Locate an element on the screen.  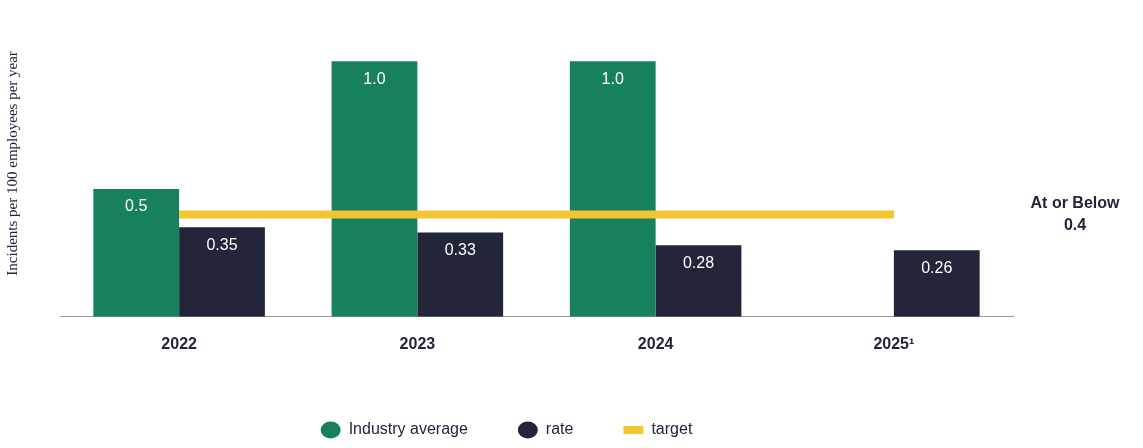
legend-label: Industry average is located at coordinates (408, 429).